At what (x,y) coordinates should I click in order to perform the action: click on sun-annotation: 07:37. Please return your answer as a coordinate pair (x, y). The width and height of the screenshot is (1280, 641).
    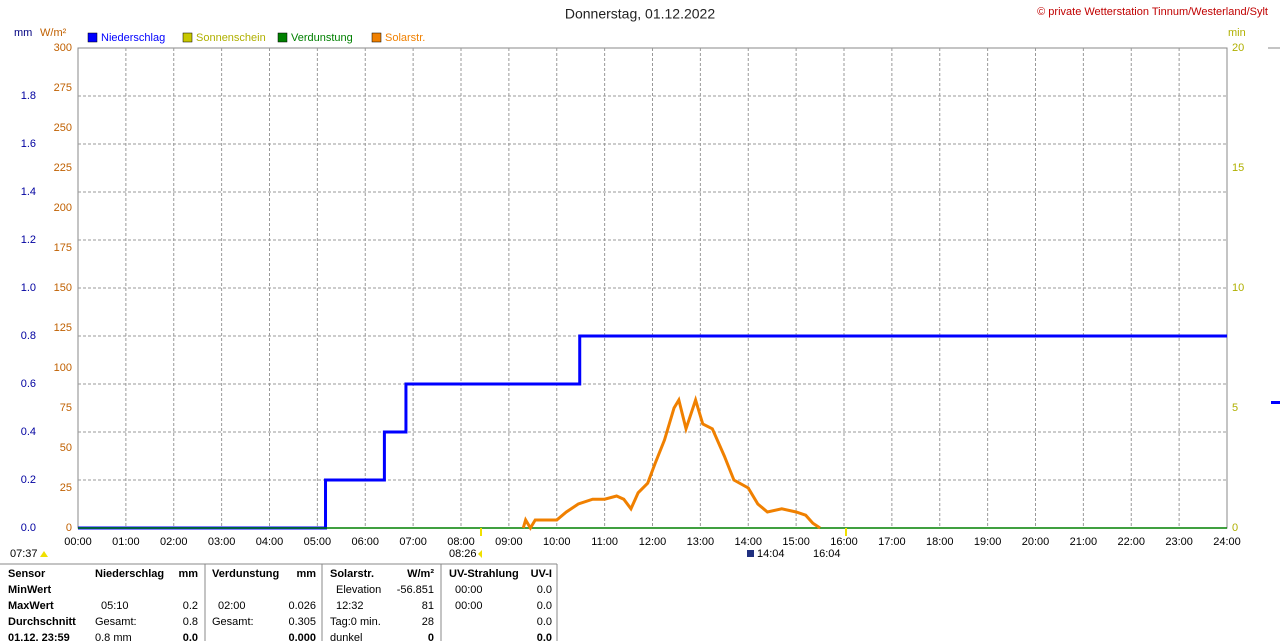
    Looking at the image, I should click on (24, 554).